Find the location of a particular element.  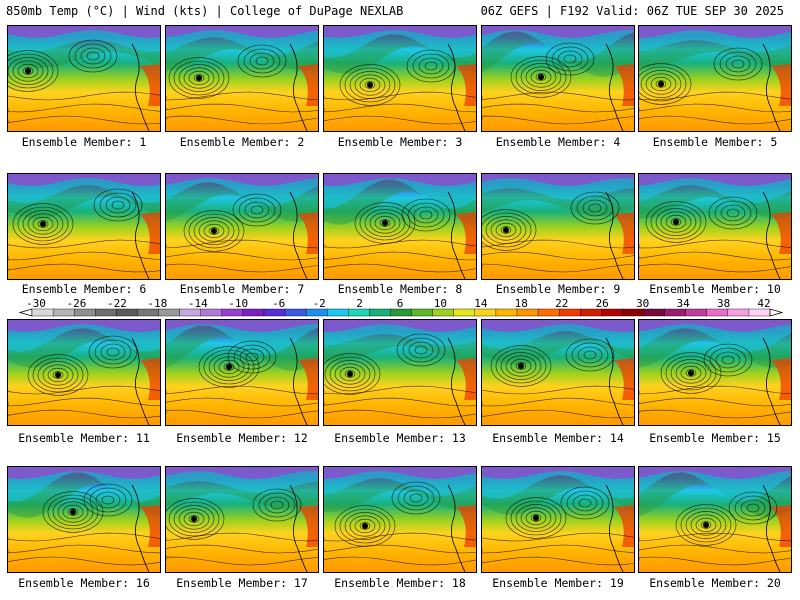

ensemble-member-label: Ensemble Member: 13 is located at coordinates (400, 438).